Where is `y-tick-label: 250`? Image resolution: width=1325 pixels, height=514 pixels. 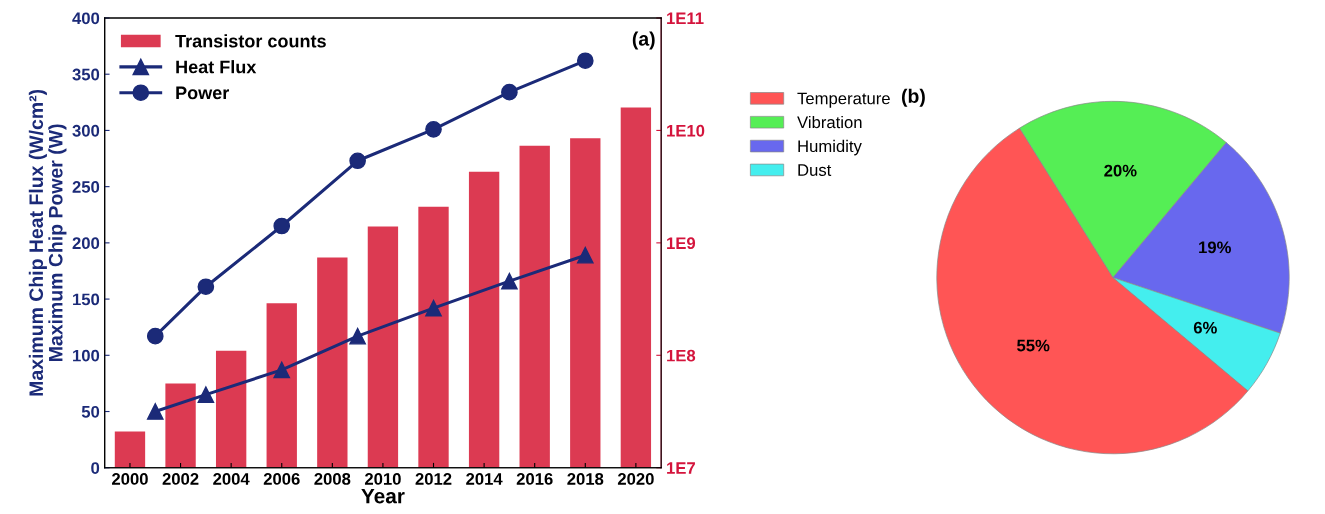
y-tick-label: 250 is located at coordinates (86, 187).